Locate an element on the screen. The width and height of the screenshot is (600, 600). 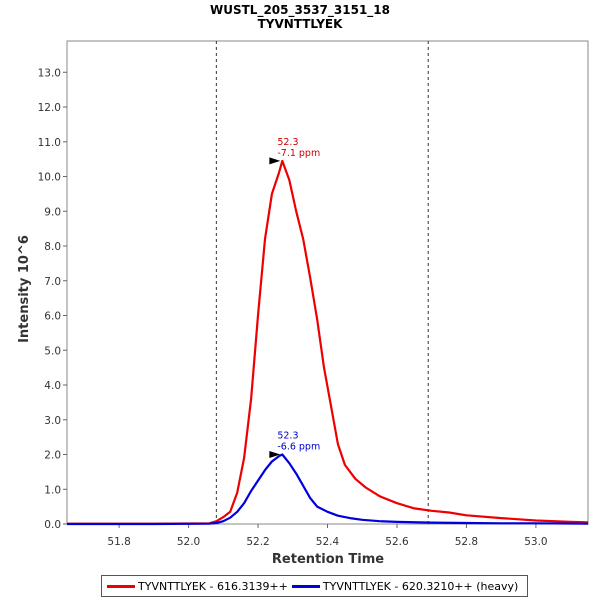
y-tick-label: 7.0 is located at coordinates (52, 282).